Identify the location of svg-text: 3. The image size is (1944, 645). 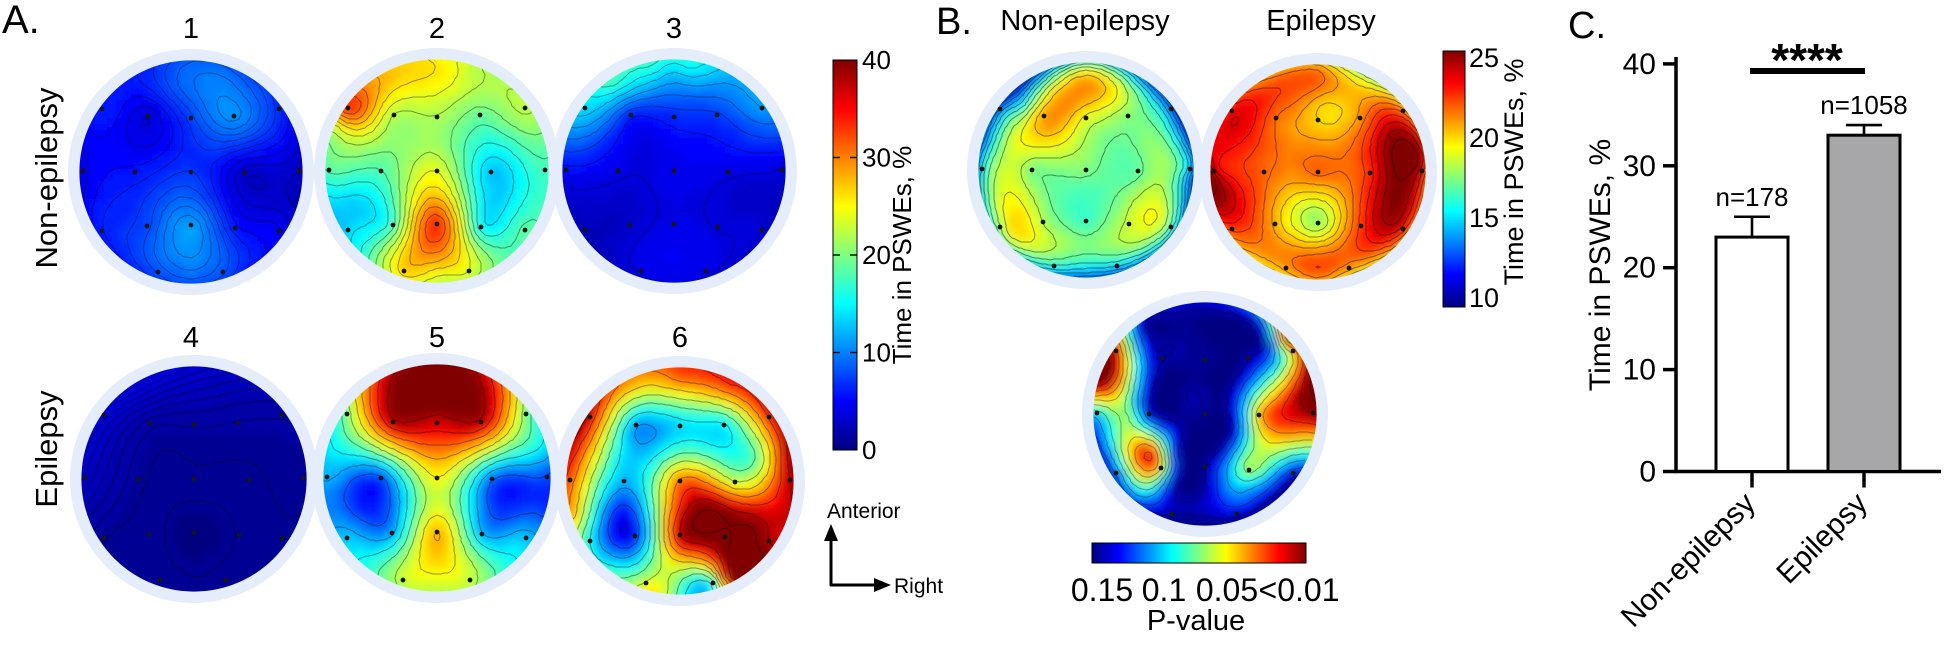
(674, 29).